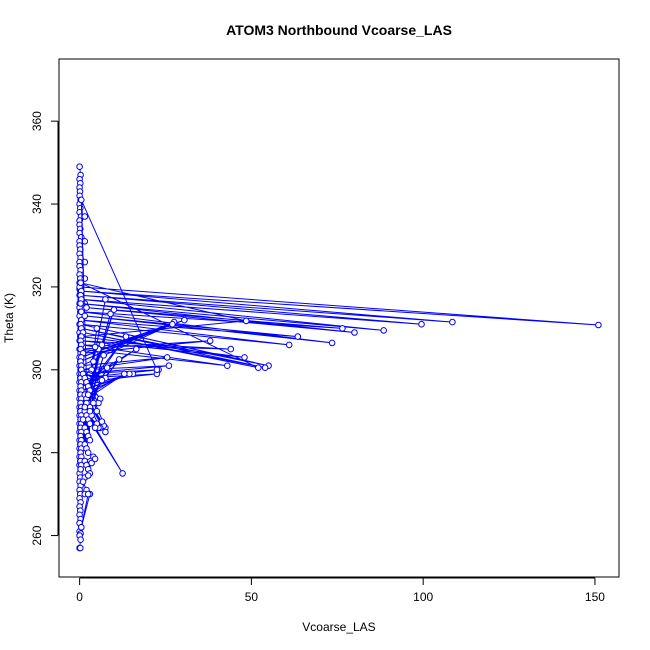 Image resolution: width=650 pixels, height=650 pixels. What do you see at coordinates (44, 328) in the screenshot?
I see `y-axis: 260 280 300 320 340 360` at bounding box center [44, 328].